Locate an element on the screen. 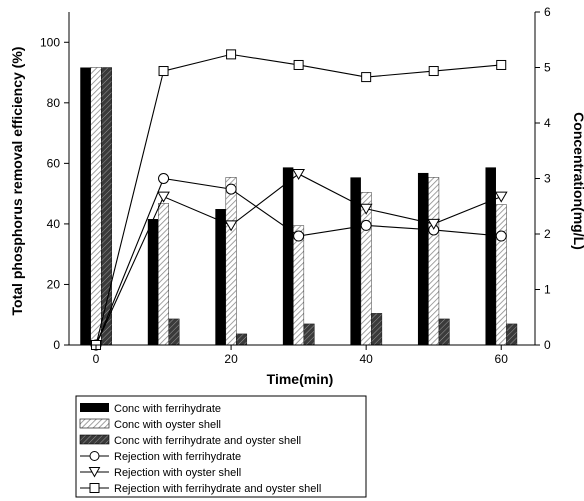 This screenshot has width=584, height=501. x-axis-title: Time(min) is located at coordinates (300, 379).